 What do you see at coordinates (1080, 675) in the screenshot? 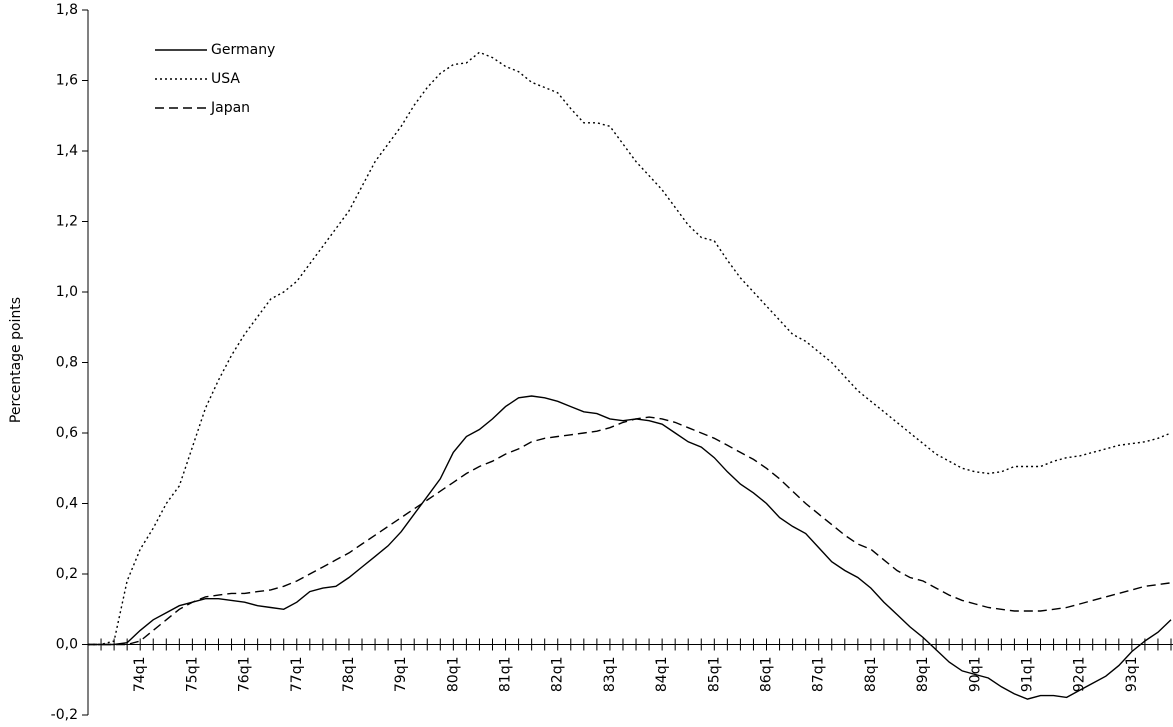
I see `x-tick-label: 92q1` at bounding box center [1080, 675].